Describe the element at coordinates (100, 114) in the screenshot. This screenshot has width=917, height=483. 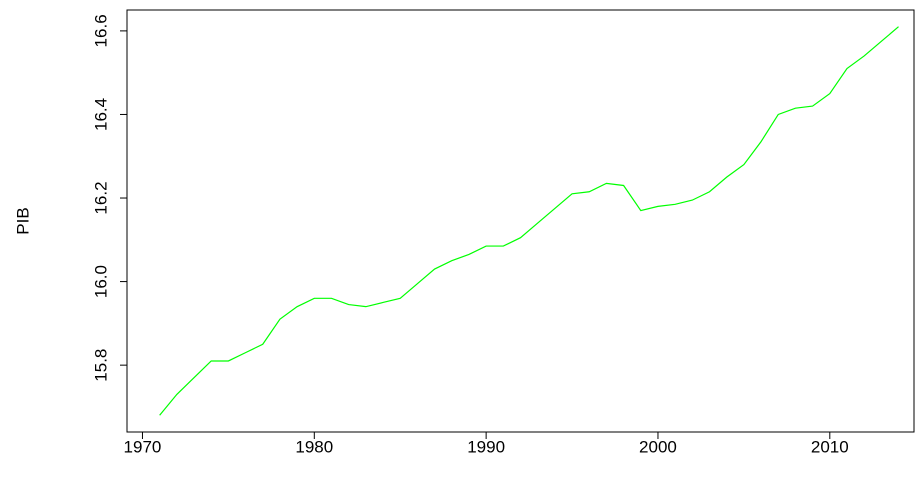
I see `y-tick-label: 16.4` at that location.